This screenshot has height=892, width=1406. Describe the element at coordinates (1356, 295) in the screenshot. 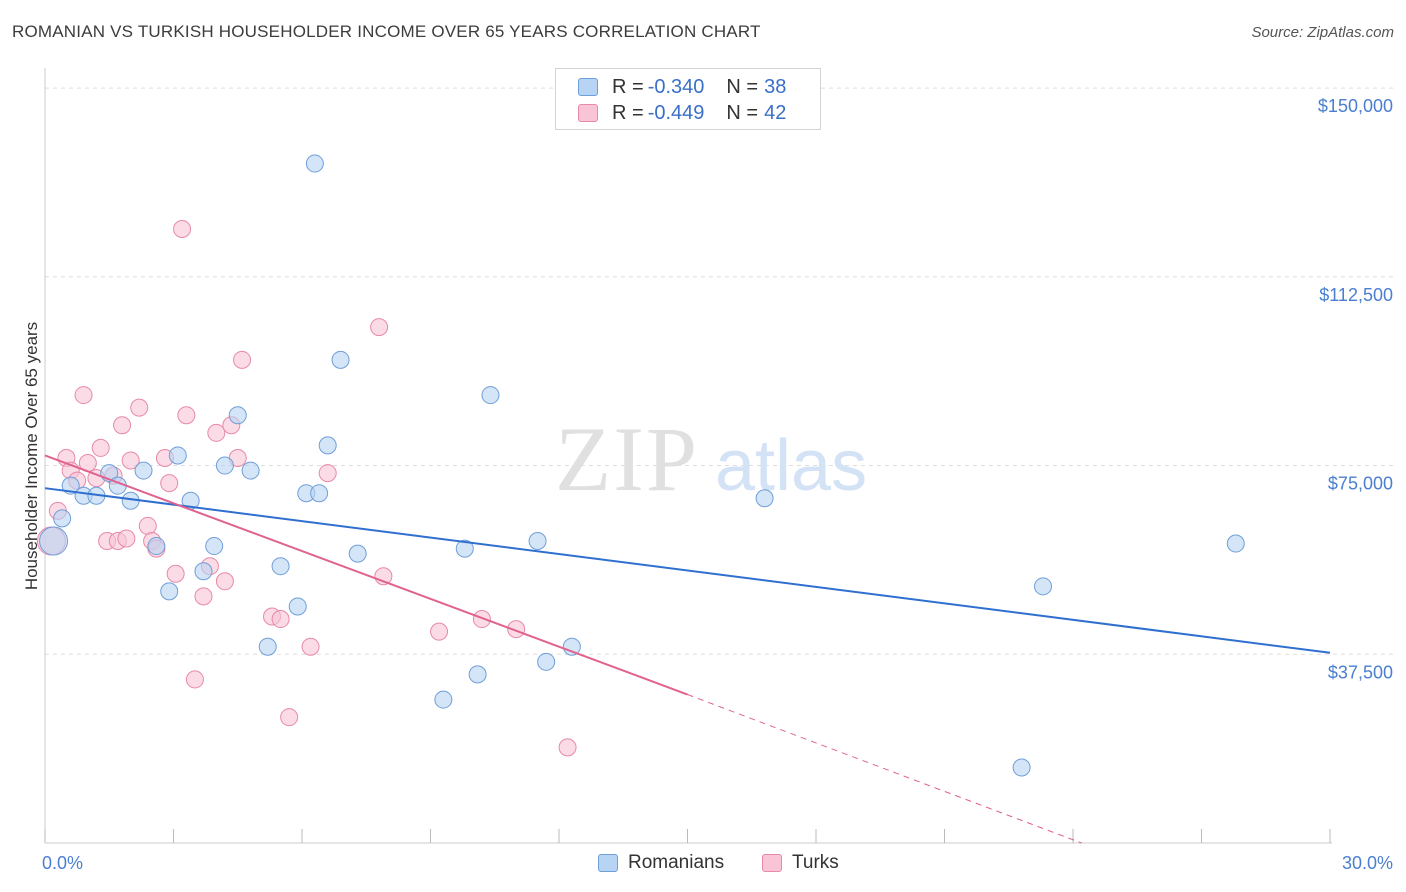

I see `y-tick-label: $112,500` at that location.